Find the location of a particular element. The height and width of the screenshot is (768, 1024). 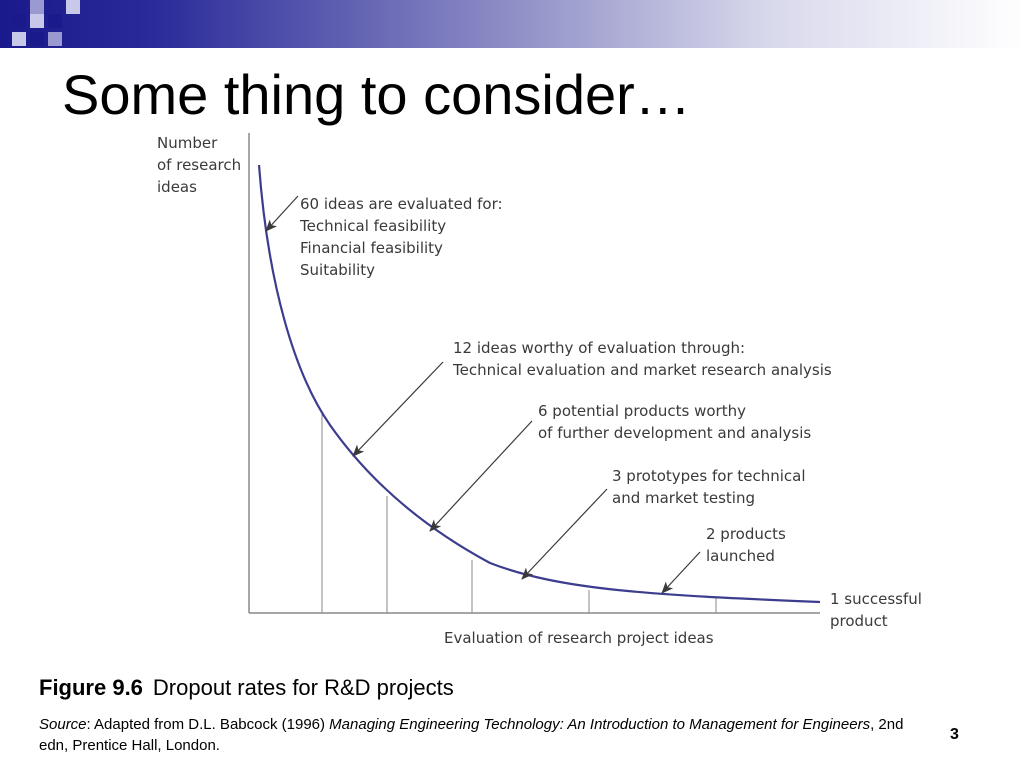

figure-title: Dropout rates for R&D projects is located at coordinates (303, 687).